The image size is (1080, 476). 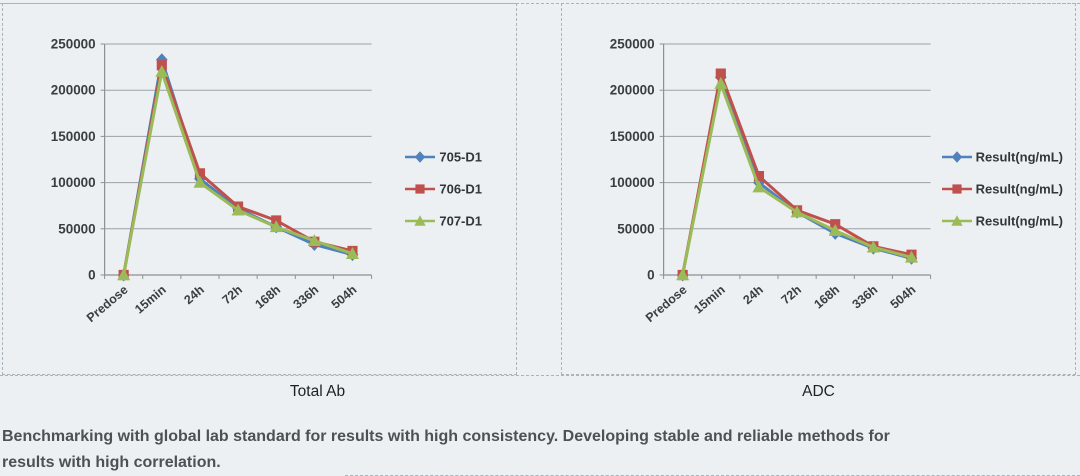 I want to click on legend-total-ab: 705-D1 706-D1 707-D1, so click(x=443, y=189).